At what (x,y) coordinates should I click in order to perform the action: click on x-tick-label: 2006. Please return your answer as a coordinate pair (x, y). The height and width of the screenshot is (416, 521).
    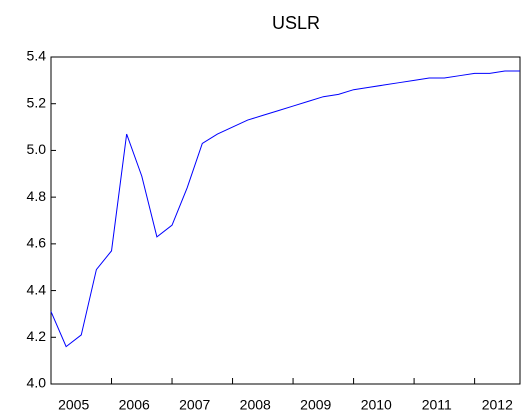
    Looking at the image, I should click on (134, 405).